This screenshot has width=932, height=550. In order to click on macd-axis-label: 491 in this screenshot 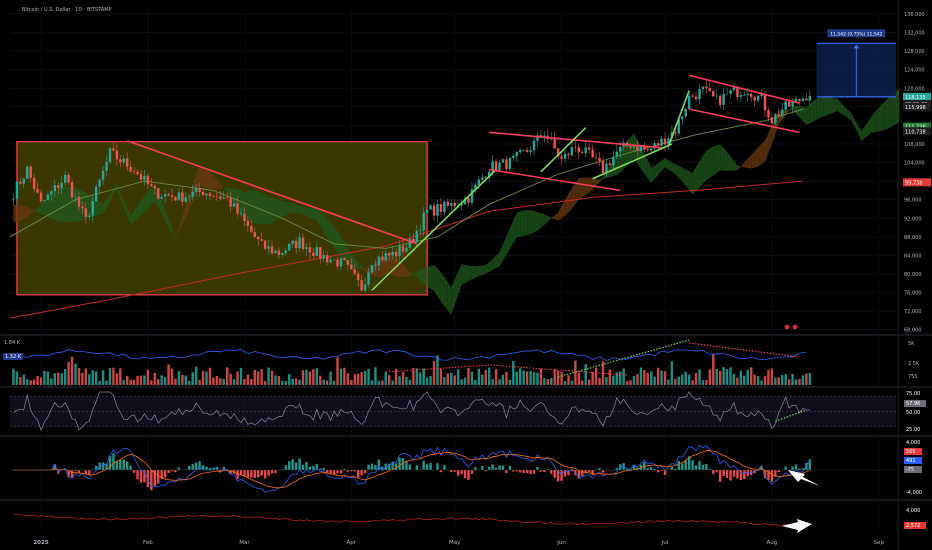, I will do `click(911, 461)`.